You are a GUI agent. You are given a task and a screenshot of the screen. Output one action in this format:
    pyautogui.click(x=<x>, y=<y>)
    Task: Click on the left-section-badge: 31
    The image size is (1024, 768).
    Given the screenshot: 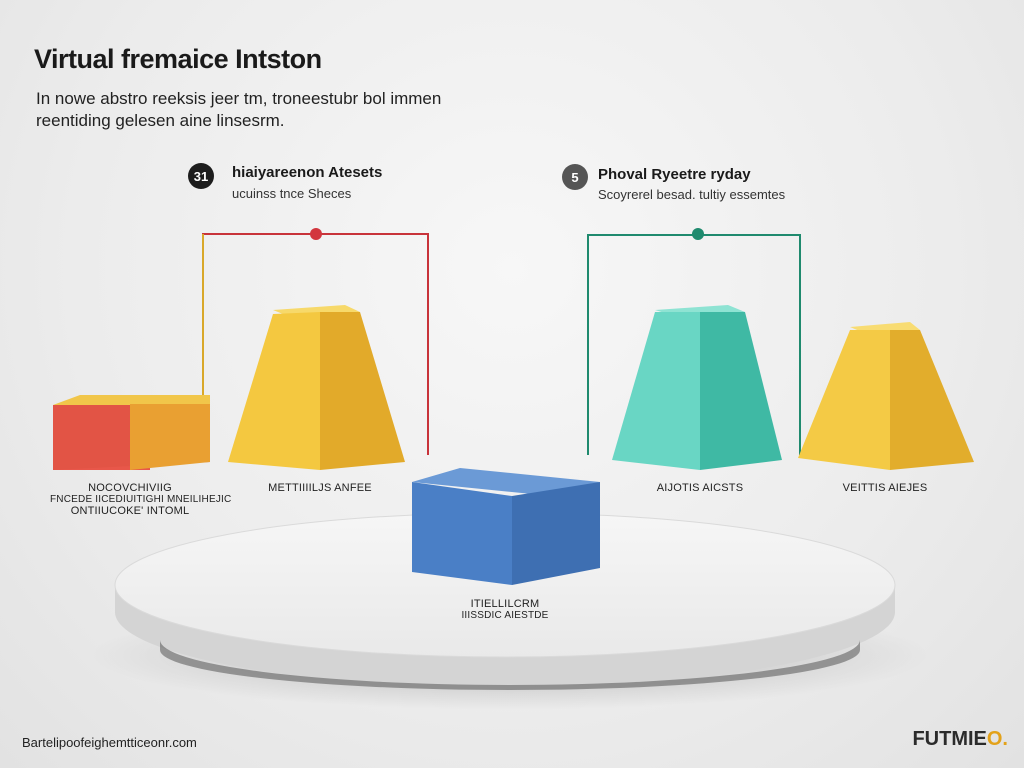 What is the action you would take?
    pyautogui.click(x=201, y=176)
    